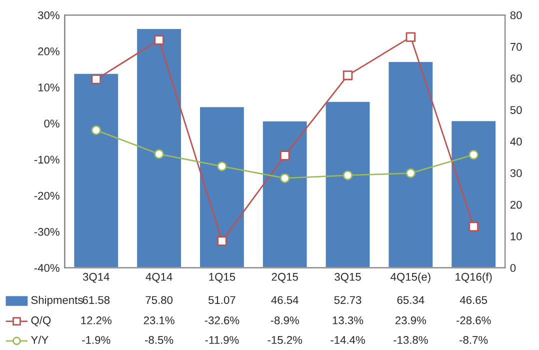 This screenshot has height=350, width=539. What do you see at coordinates (96, 300) in the screenshot?
I see `data-label: 61.58` at bounding box center [96, 300].